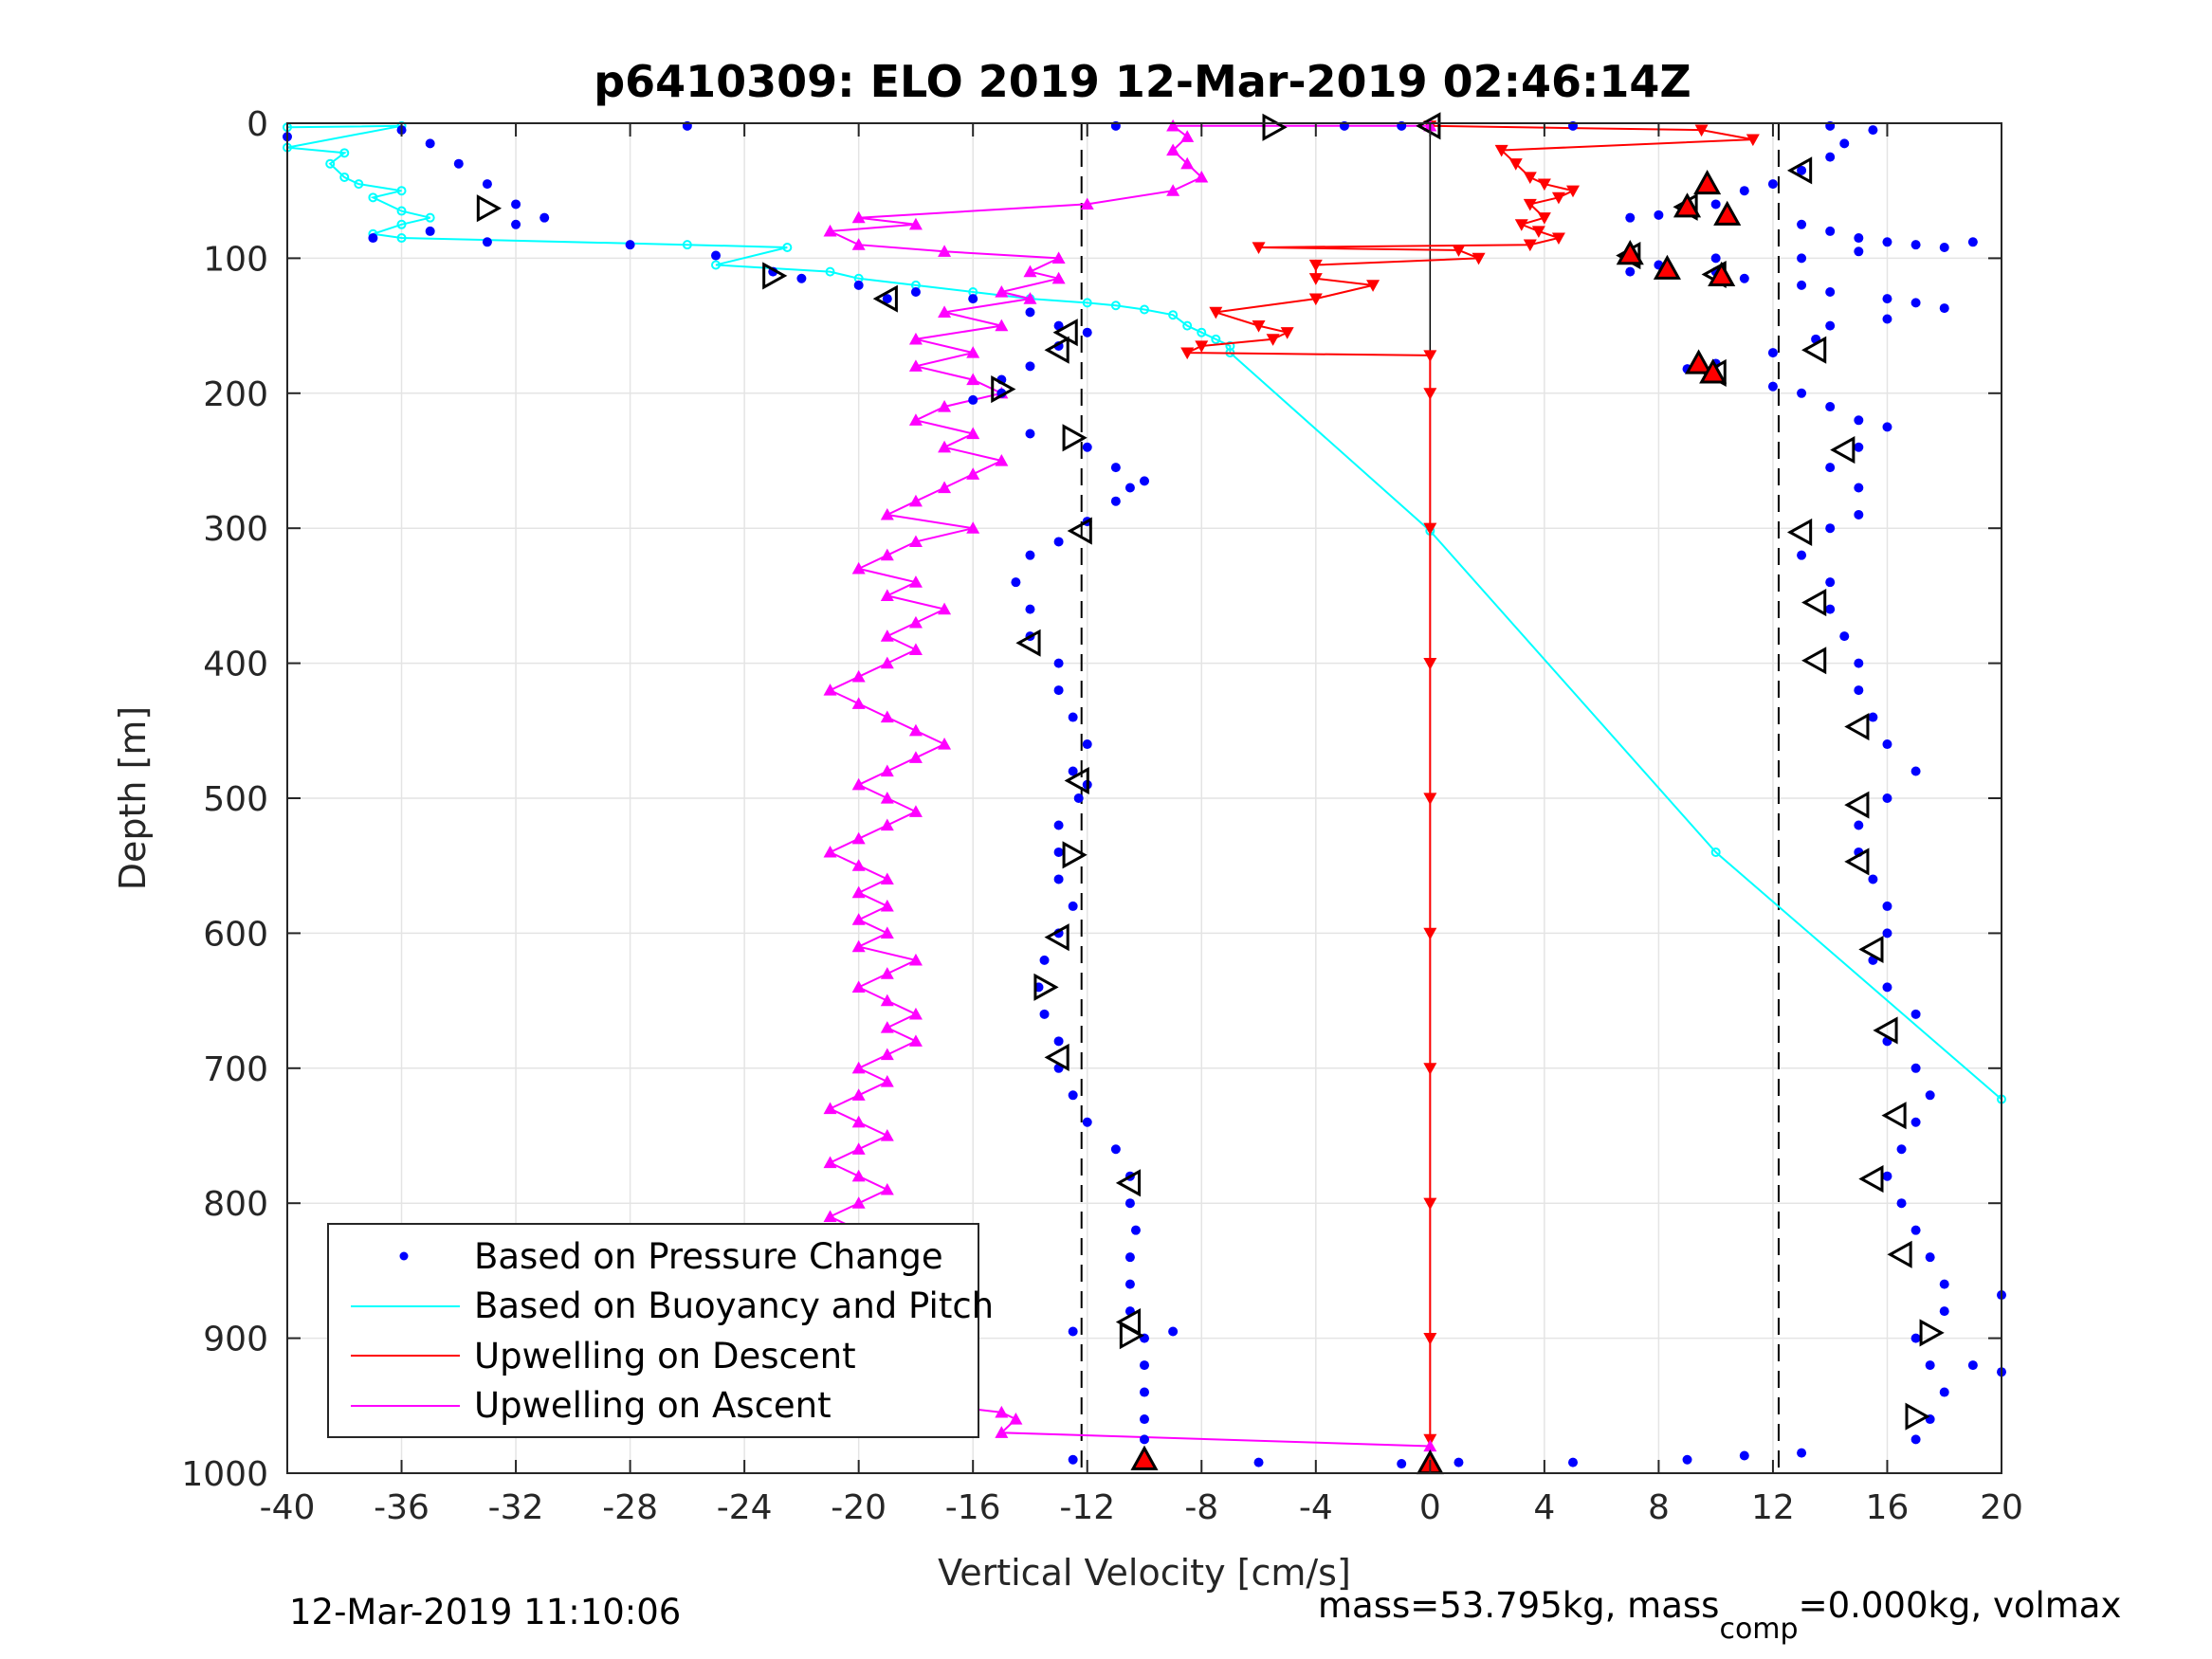  Describe the element at coordinates (235, 799) in the screenshot. I see `y-tick-label: 500` at that location.